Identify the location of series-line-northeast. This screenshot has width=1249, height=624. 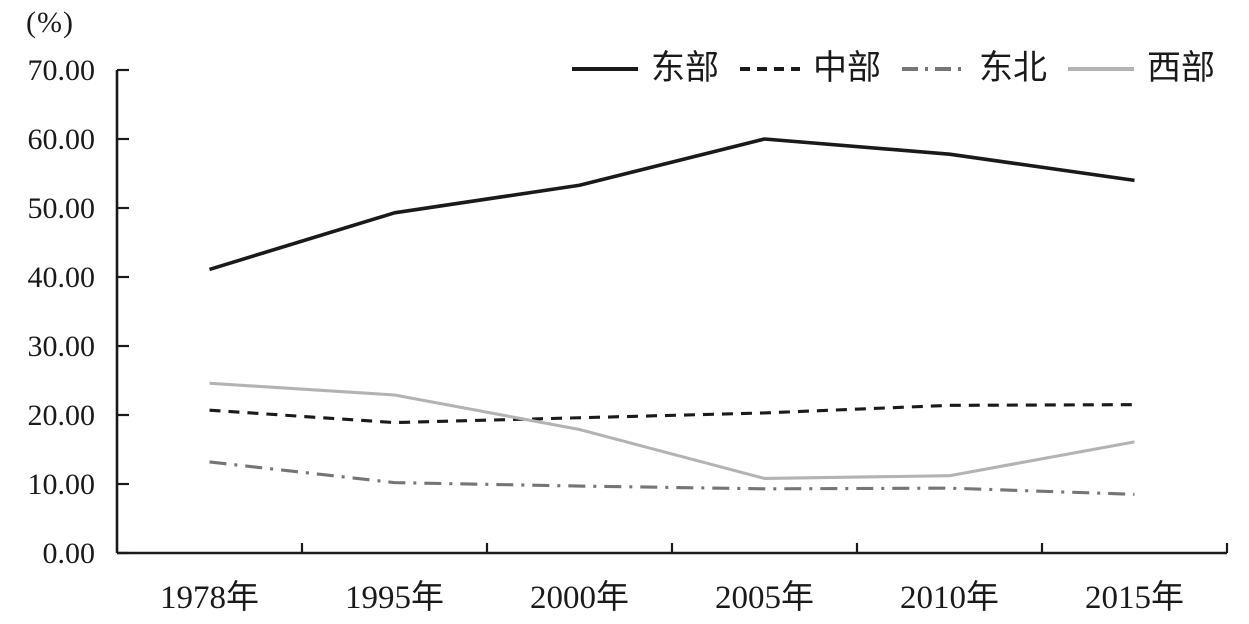
(672, 478).